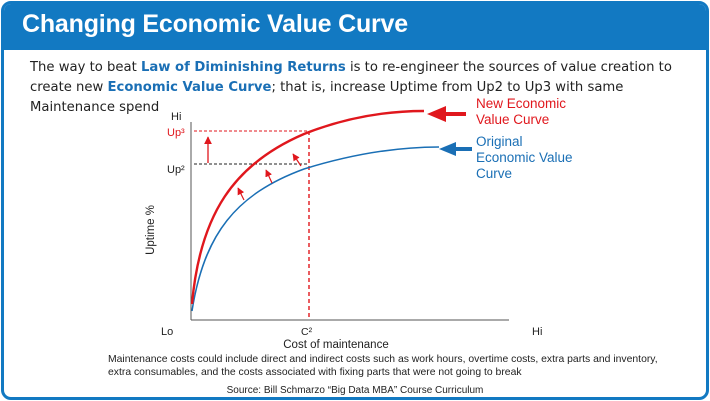 The width and height of the screenshot is (710, 401). Describe the element at coordinates (176, 117) in the screenshot. I see `y-label-hi: Hi` at that location.